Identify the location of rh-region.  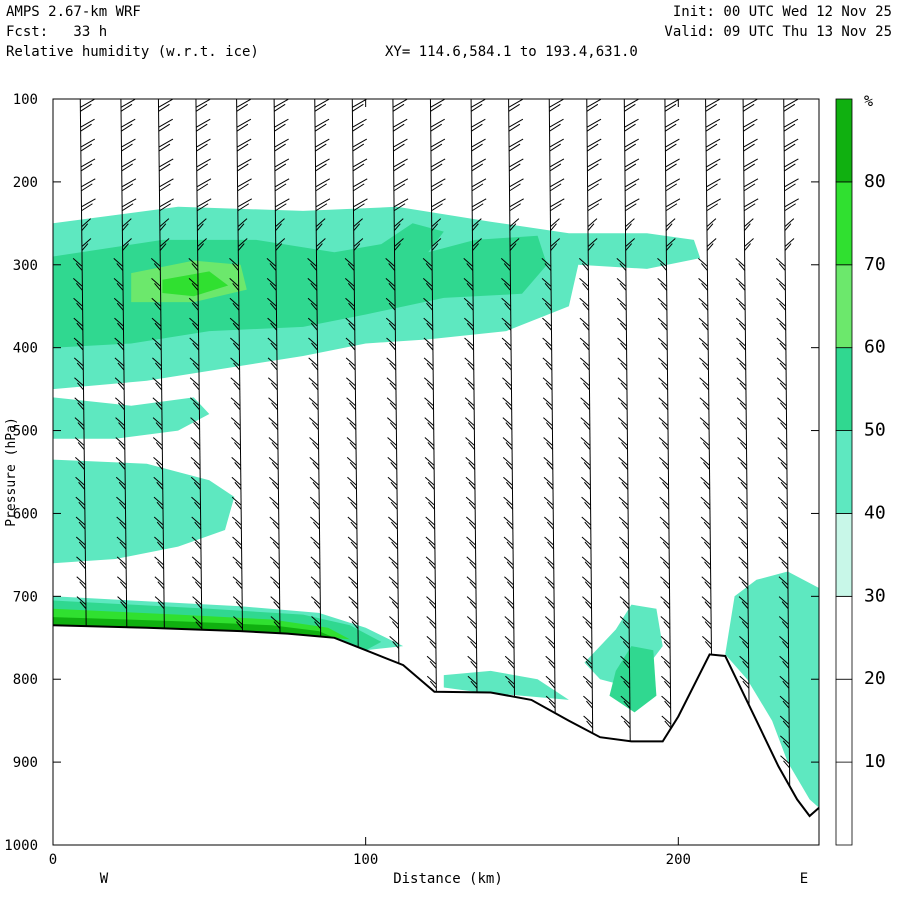
(131, 418).